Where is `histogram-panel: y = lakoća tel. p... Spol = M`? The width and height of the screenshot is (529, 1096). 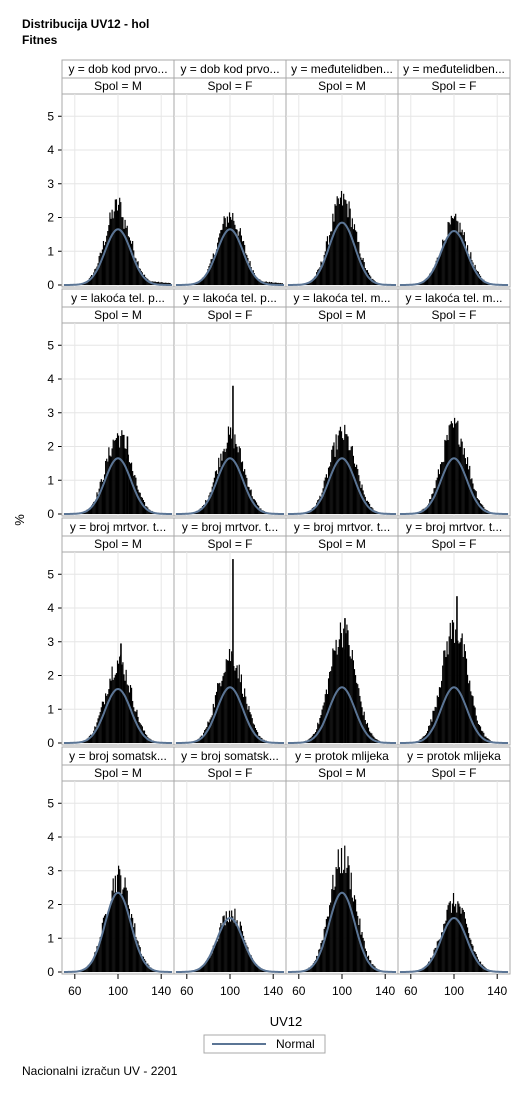 histogram-panel: y = lakoća tel. p... Spol = M is located at coordinates (118, 402).